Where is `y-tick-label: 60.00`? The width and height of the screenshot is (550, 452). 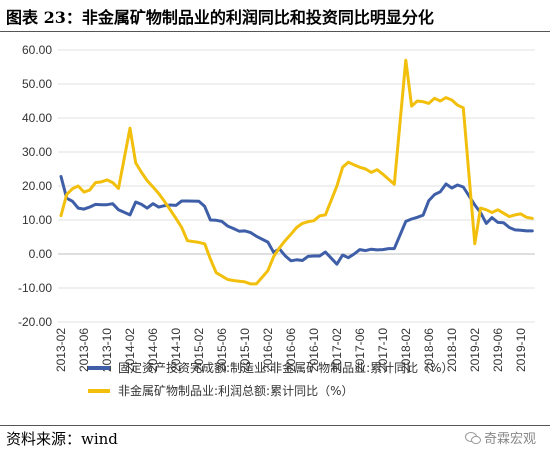 y-tick-label: 60.00 is located at coordinates (37, 50).